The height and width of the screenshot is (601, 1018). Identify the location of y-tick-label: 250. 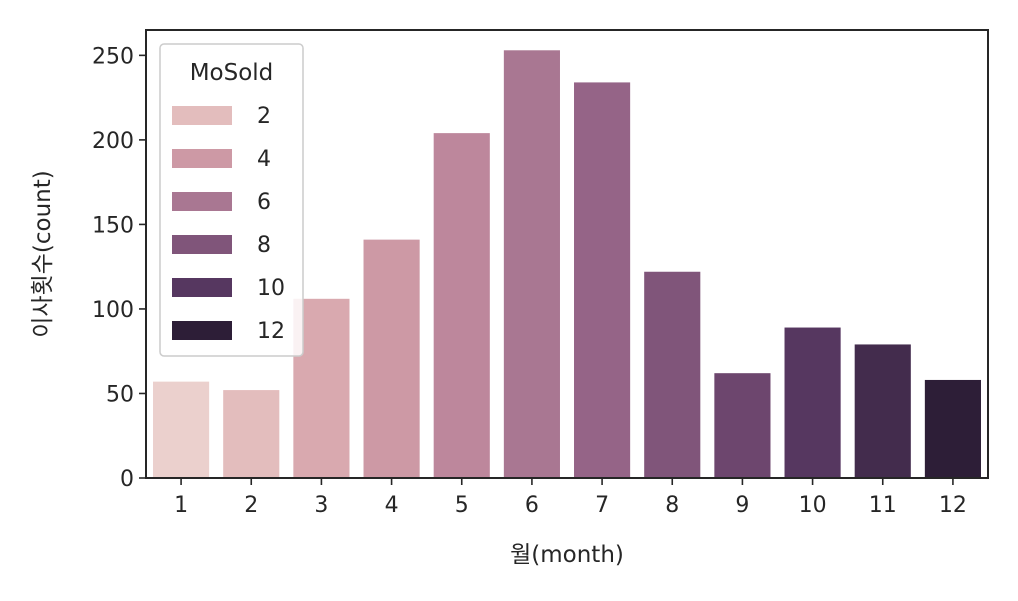
(113, 56).